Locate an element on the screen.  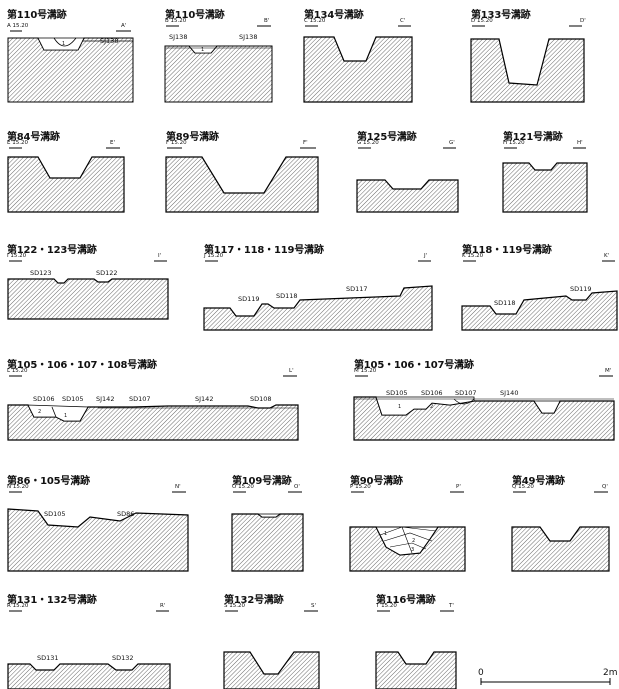
section-left-label: A 15.20 is located at coordinates (18, 26).